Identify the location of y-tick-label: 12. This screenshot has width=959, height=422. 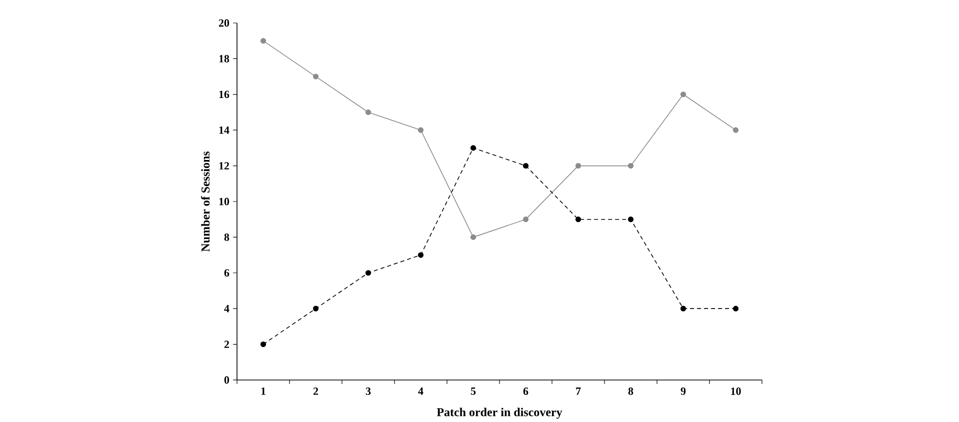
(224, 166).